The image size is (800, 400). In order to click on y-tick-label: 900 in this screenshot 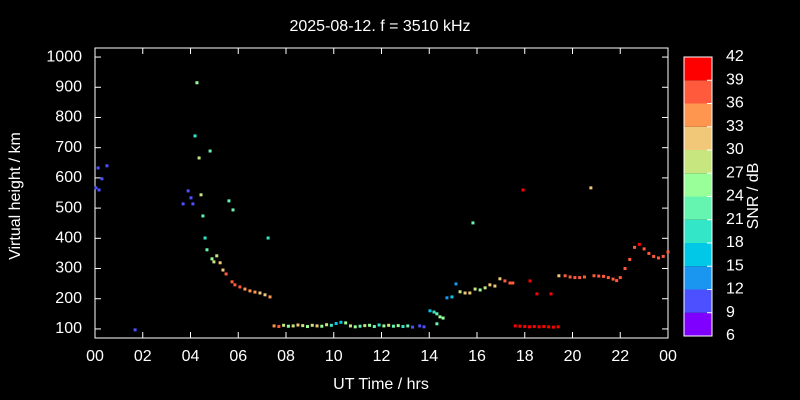, I will do `click(68, 86)`.